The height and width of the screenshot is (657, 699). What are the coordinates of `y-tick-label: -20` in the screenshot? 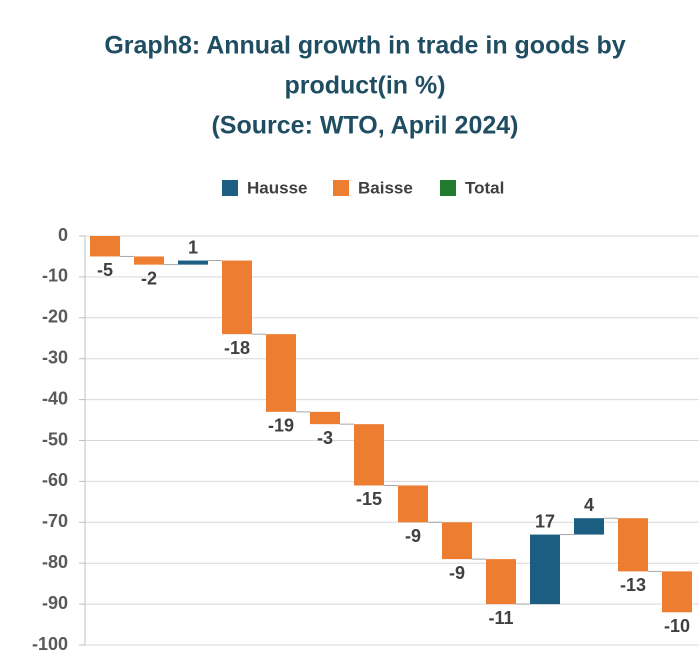 It's located at (55, 317).